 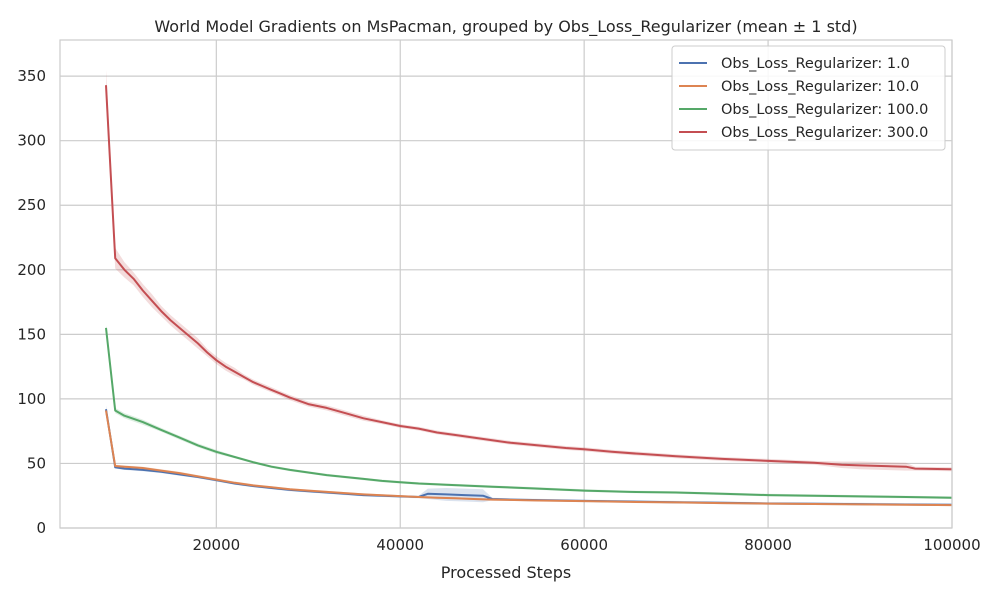 What do you see at coordinates (36, 463) in the screenshot?
I see `y-tick-label: 50` at bounding box center [36, 463].